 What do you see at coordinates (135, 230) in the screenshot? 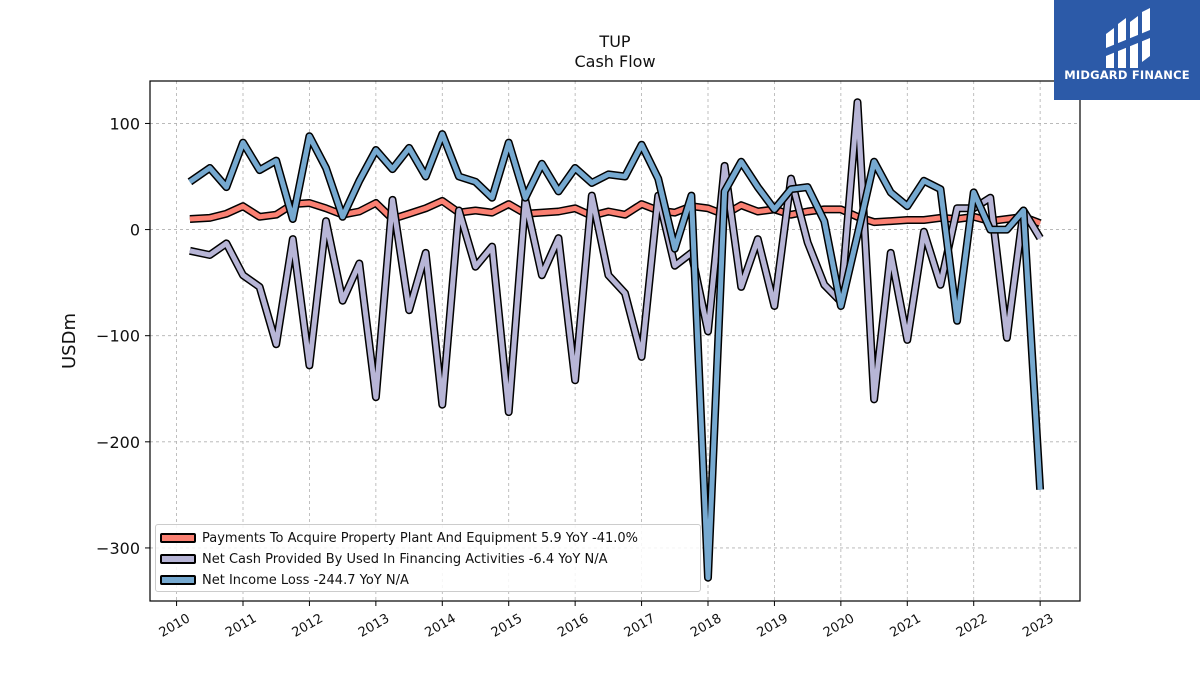
I see `y-tick-label: 0` at bounding box center [135, 230].